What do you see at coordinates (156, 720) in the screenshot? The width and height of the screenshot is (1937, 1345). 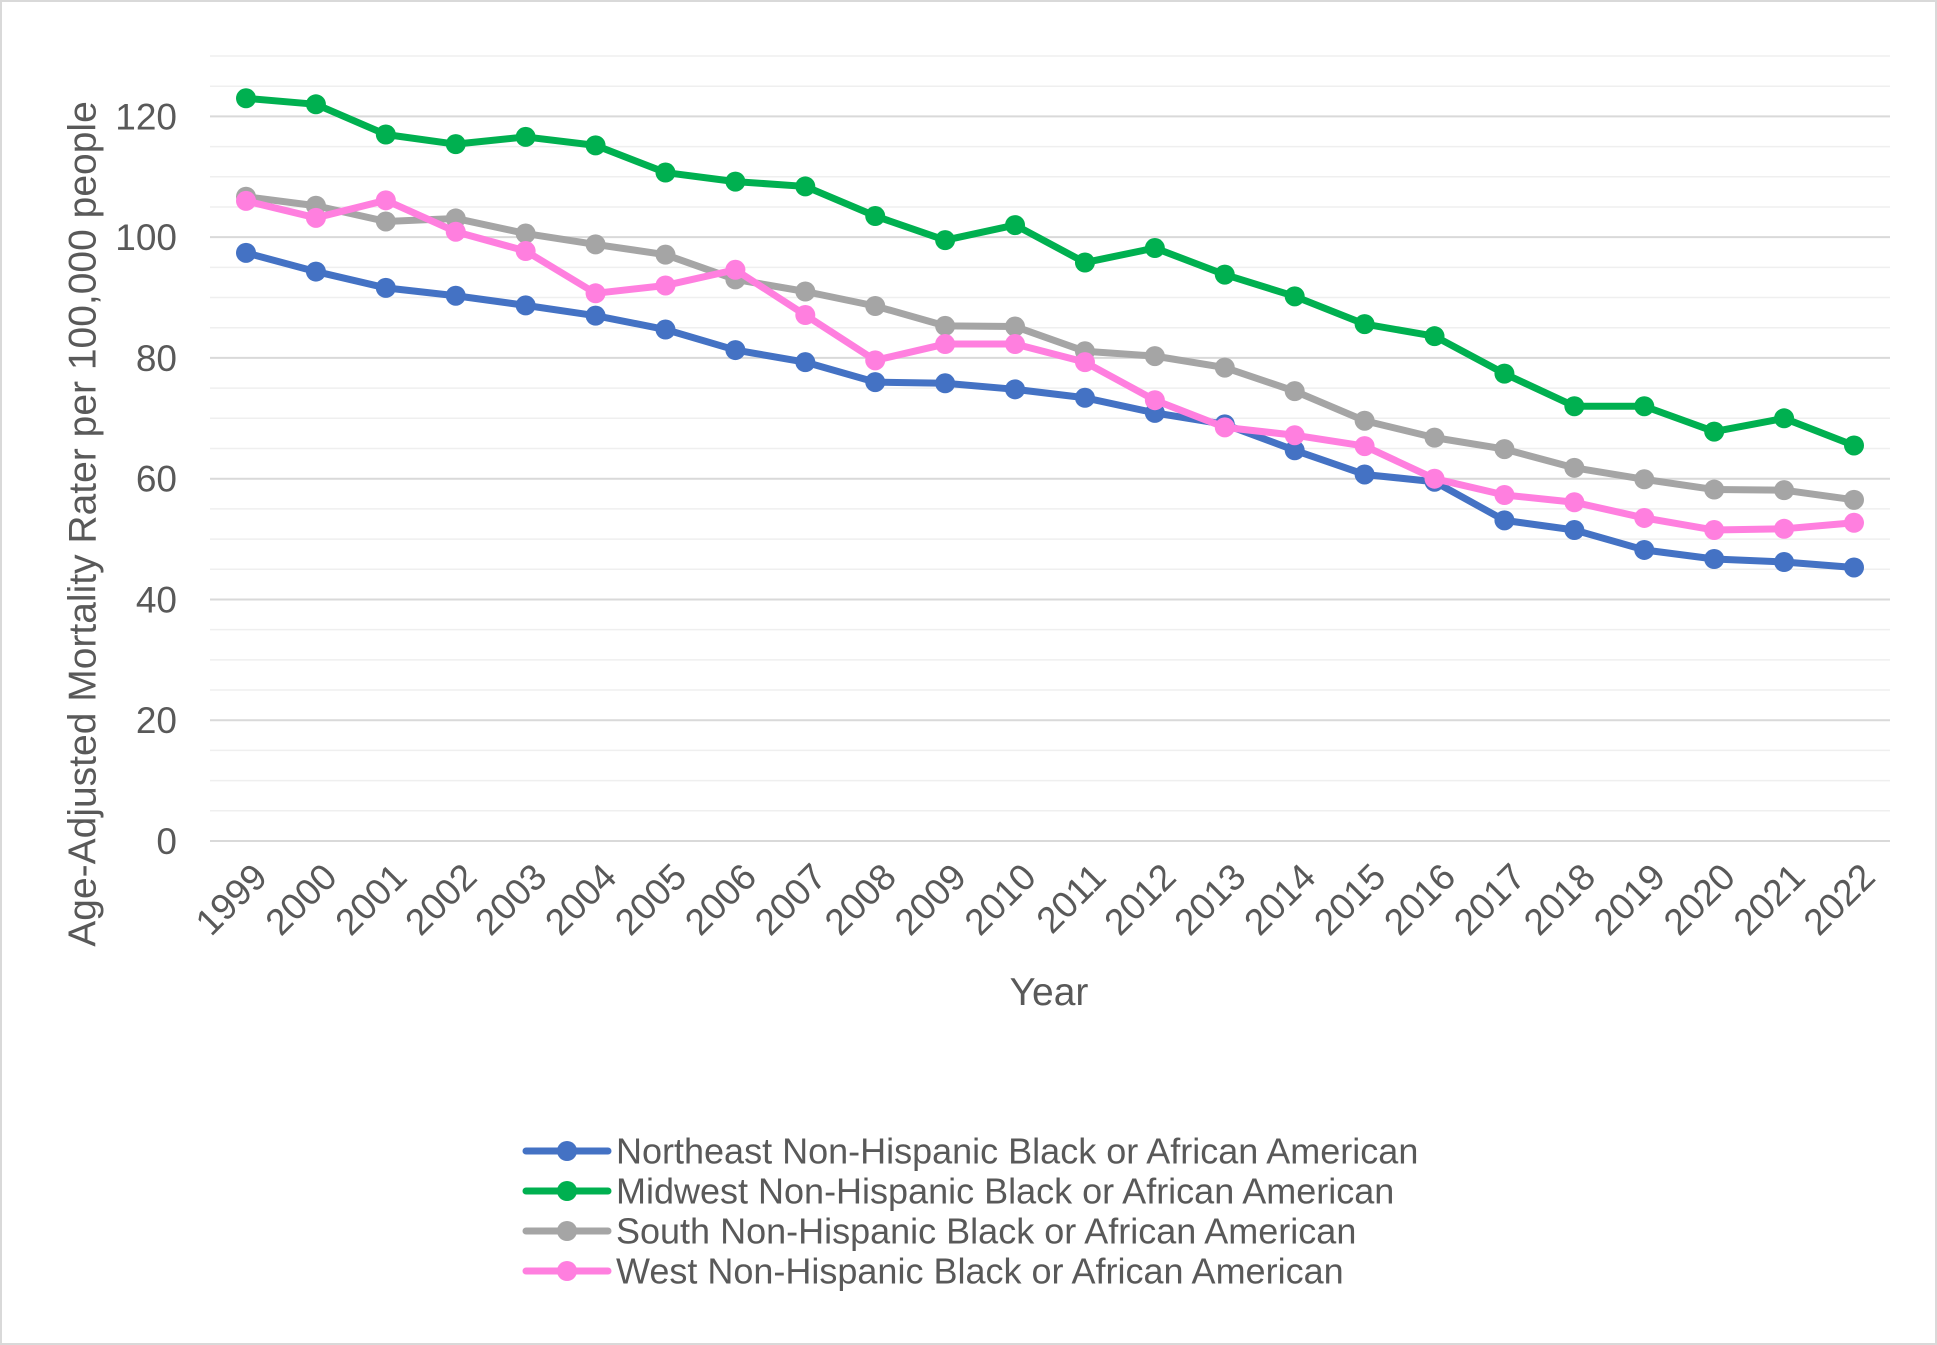 I see `y-tick-label: 20` at bounding box center [156, 720].